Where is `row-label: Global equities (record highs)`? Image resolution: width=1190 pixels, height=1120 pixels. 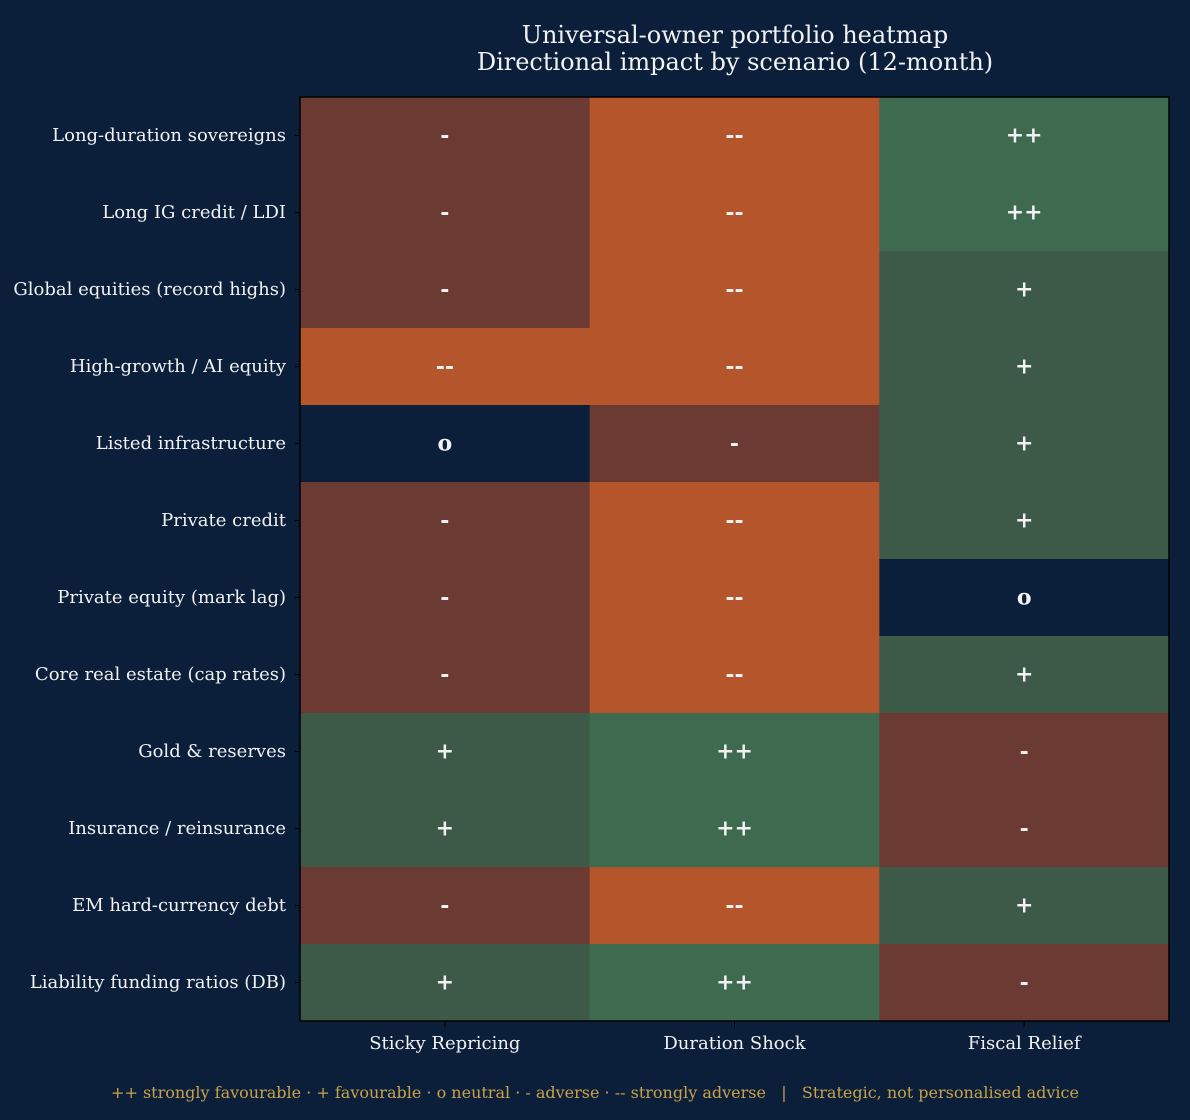
row-label: Global equities (record highs) is located at coordinates (149, 289).